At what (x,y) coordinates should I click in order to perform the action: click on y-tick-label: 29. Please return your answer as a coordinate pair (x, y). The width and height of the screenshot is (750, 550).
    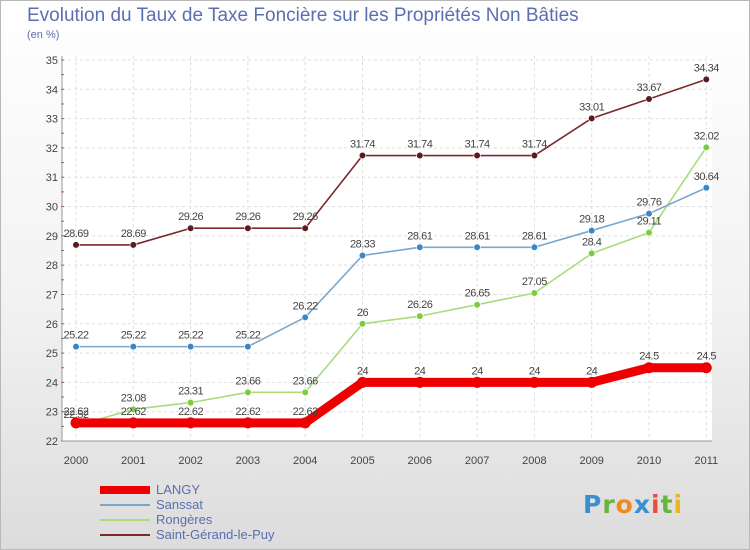
    Looking at the image, I should click on (52, 237).